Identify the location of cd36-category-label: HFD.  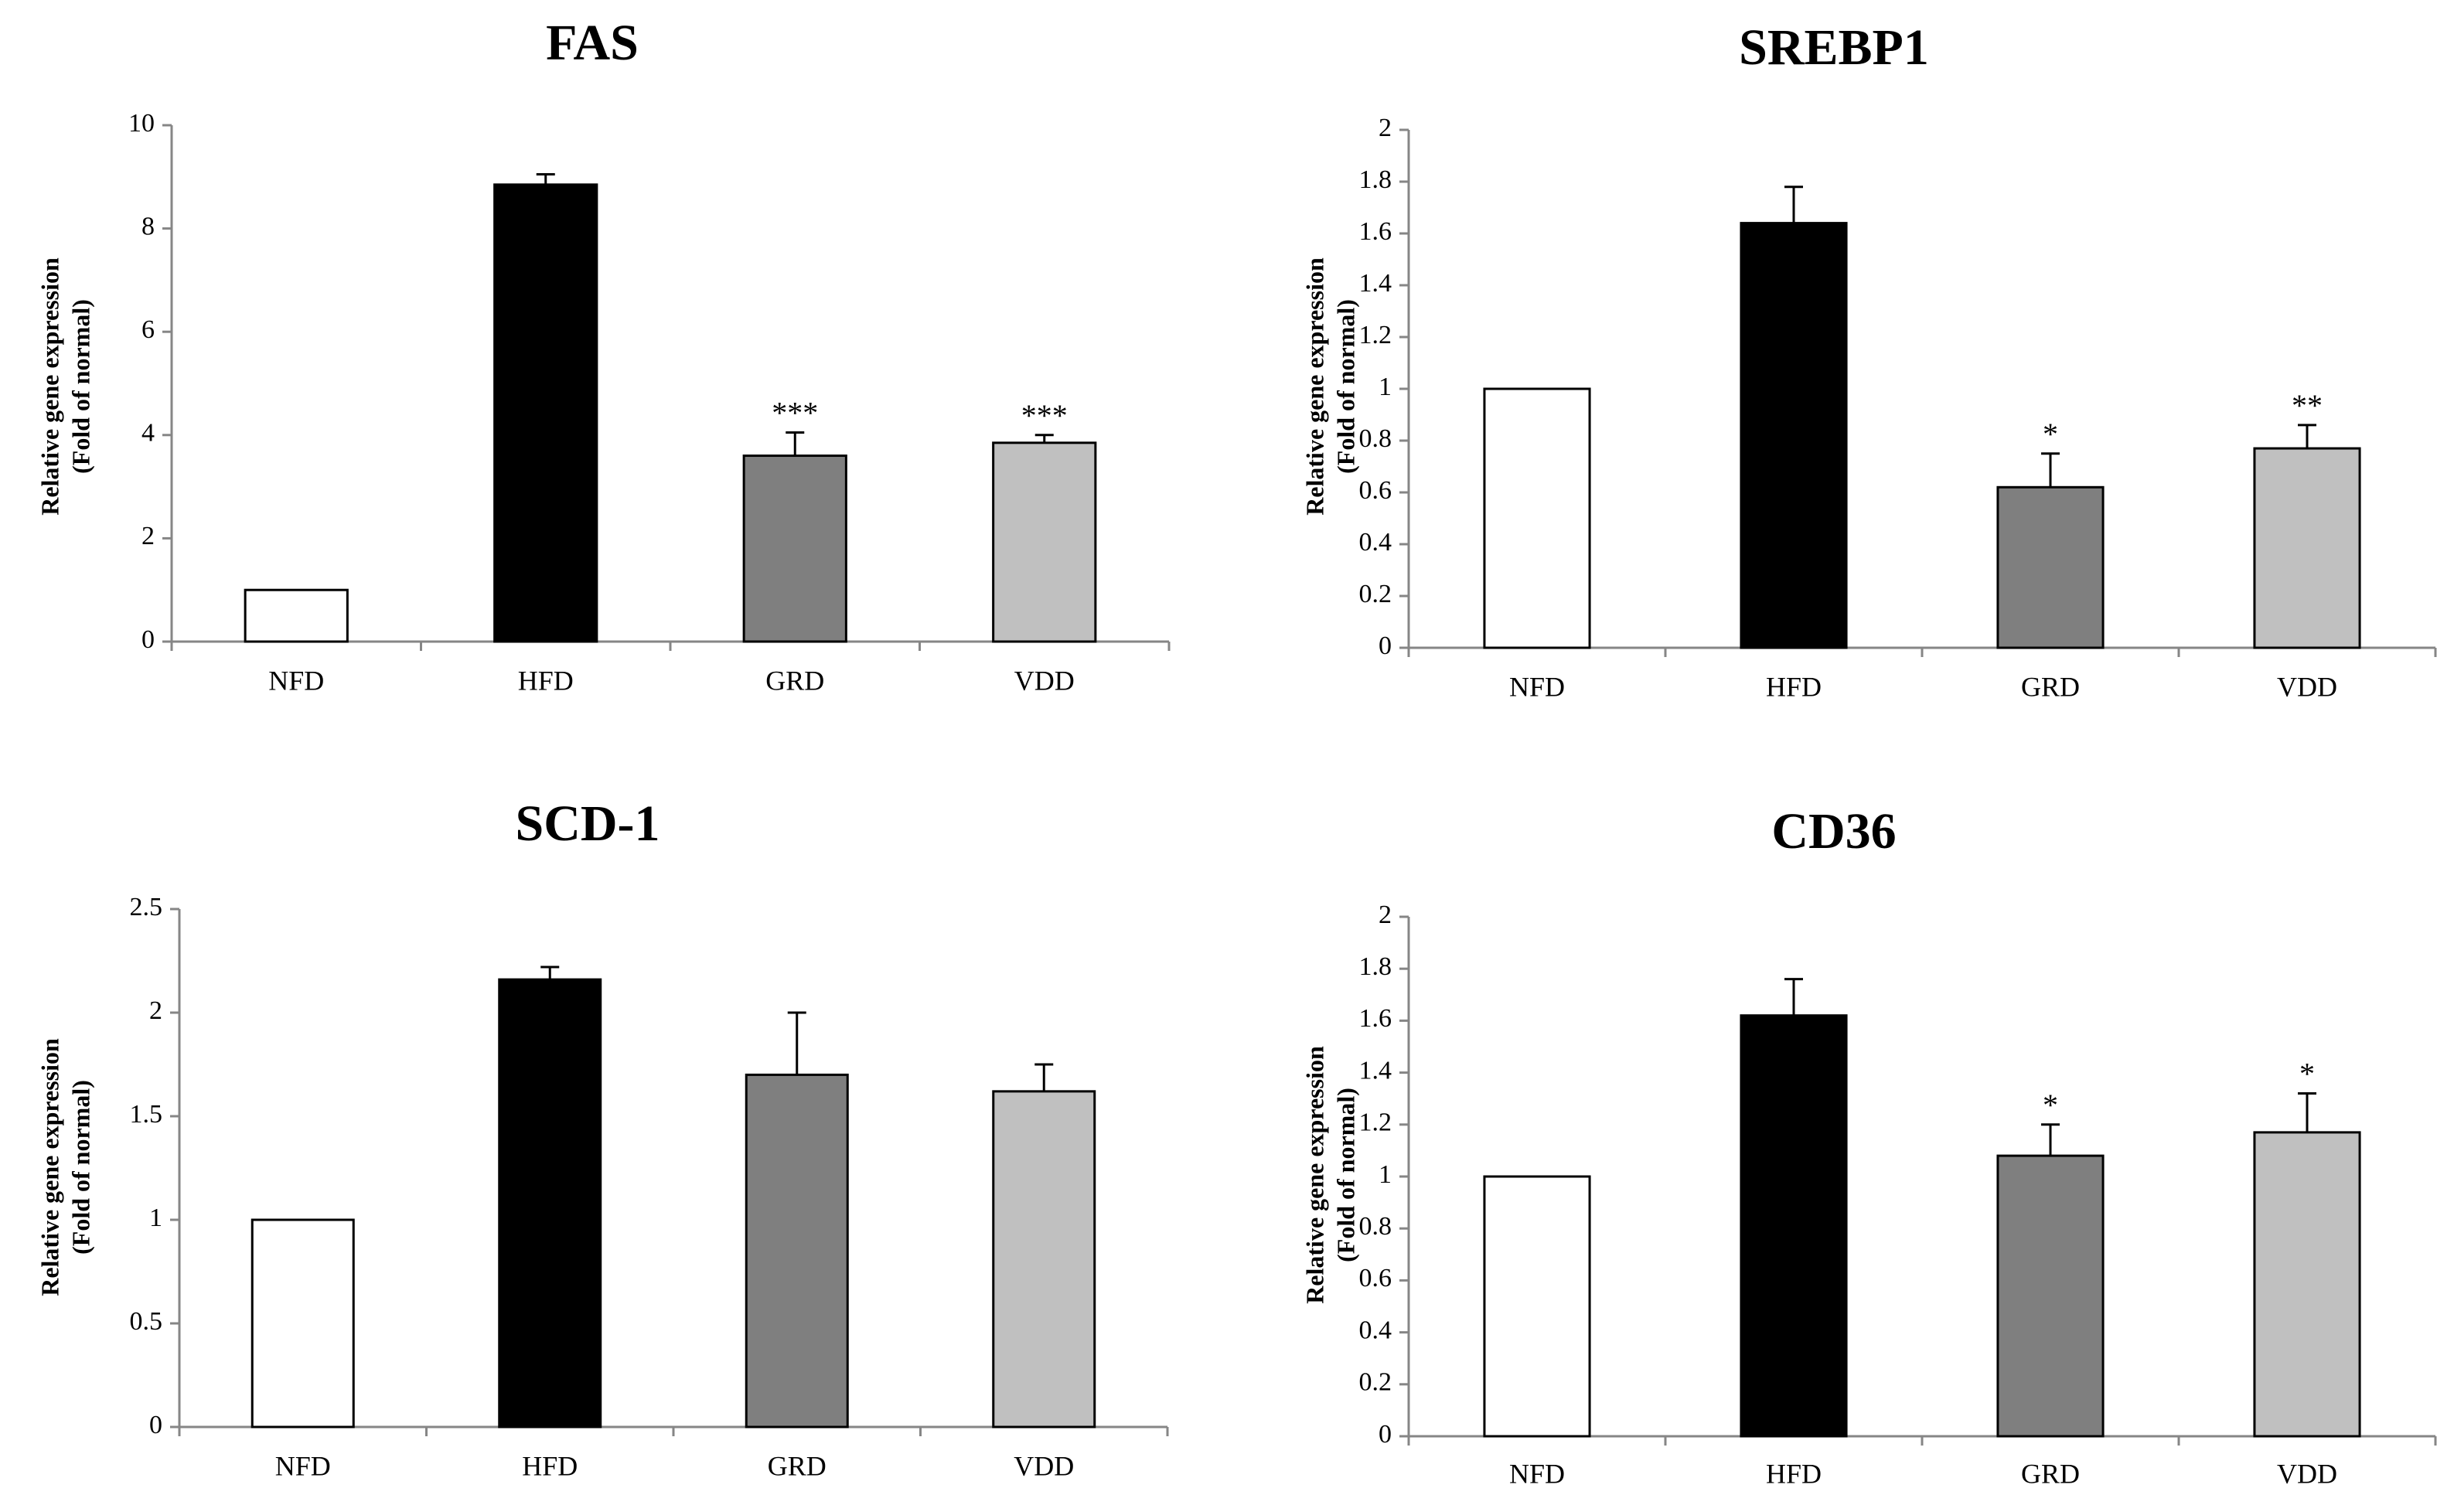
(1794, 1473).